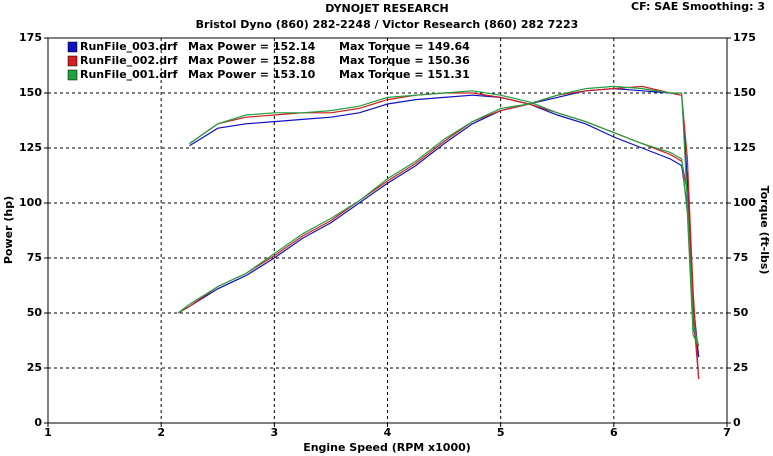 The image size is (773, 456). Describe the element at coordinates (744, 202) in the screenshot. I see `y2-tick-label: 100` at that location.